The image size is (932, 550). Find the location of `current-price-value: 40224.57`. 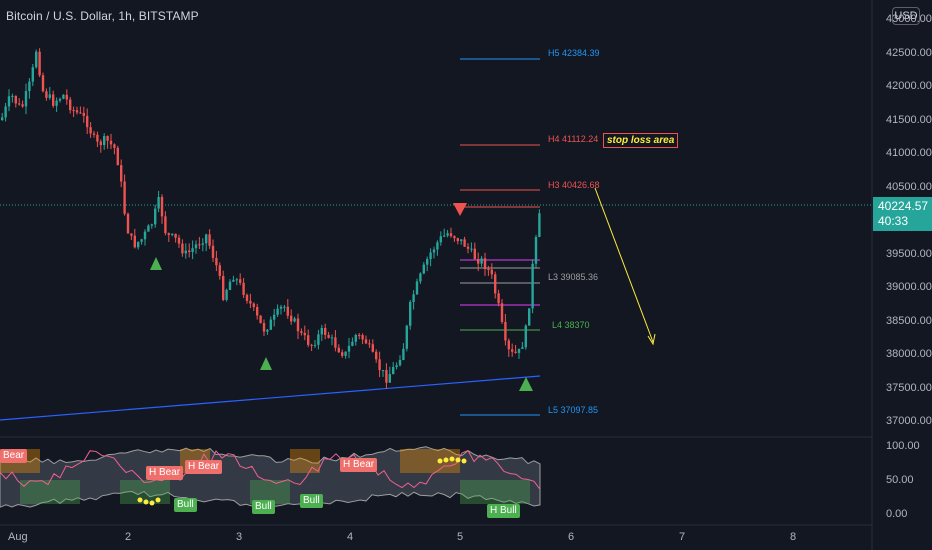

current-price-value: 40224.57 is located at coordinates (903, 206).